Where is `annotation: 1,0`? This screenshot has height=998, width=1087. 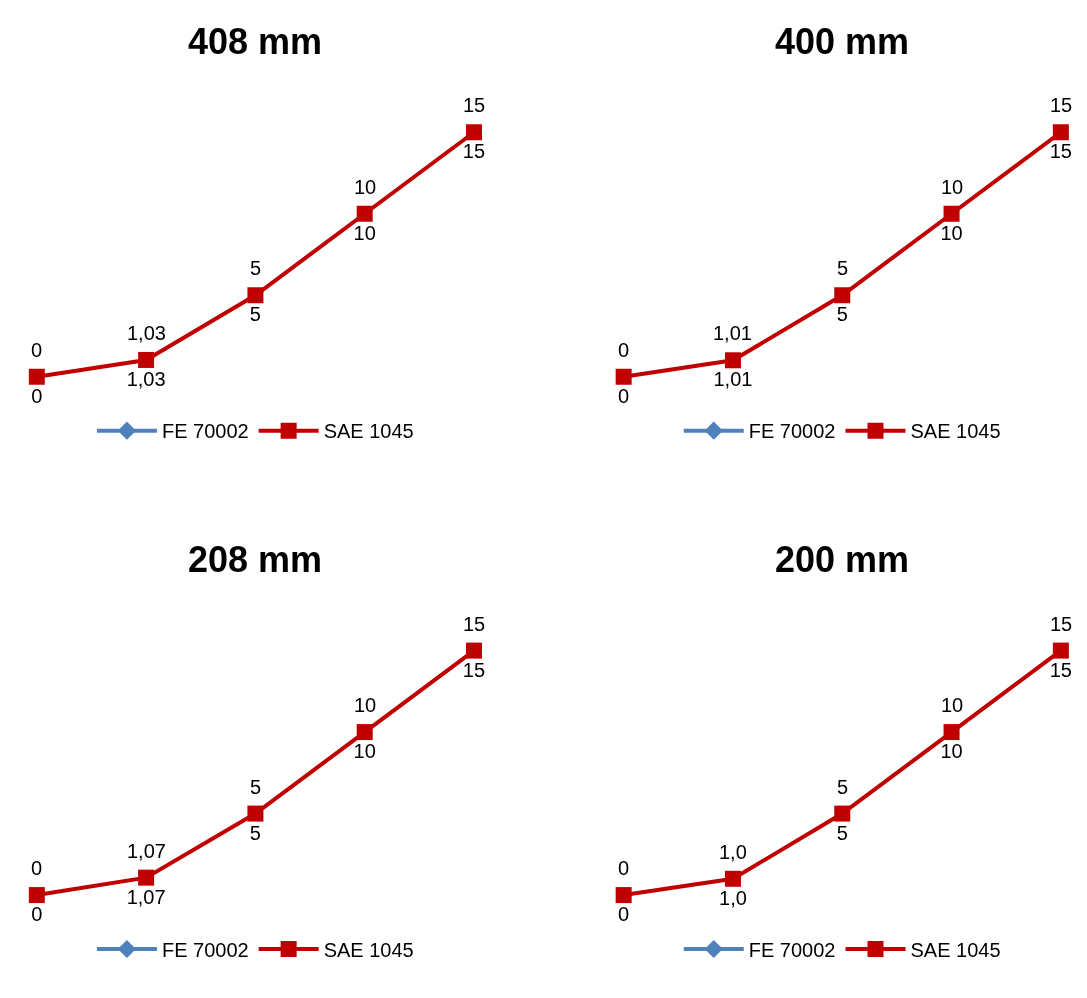 annotation: 1,0 is located at coordinates (733, 852).